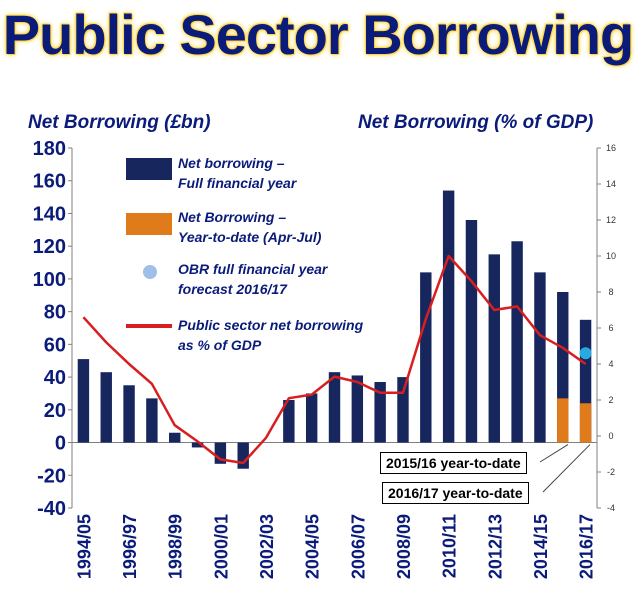 The height and width of the screenshot is (606, 636). I want to click on legend-label-full-year-2: Full financial year, so click(238, 183).